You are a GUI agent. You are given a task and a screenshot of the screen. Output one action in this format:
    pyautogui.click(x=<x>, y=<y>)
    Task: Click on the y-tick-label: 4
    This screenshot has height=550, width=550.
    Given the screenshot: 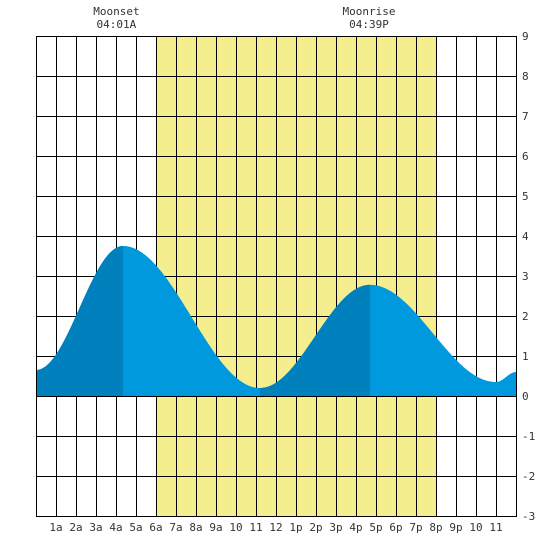 What is the action you would take?
    pyautogui.click(x=525, y=236)
    